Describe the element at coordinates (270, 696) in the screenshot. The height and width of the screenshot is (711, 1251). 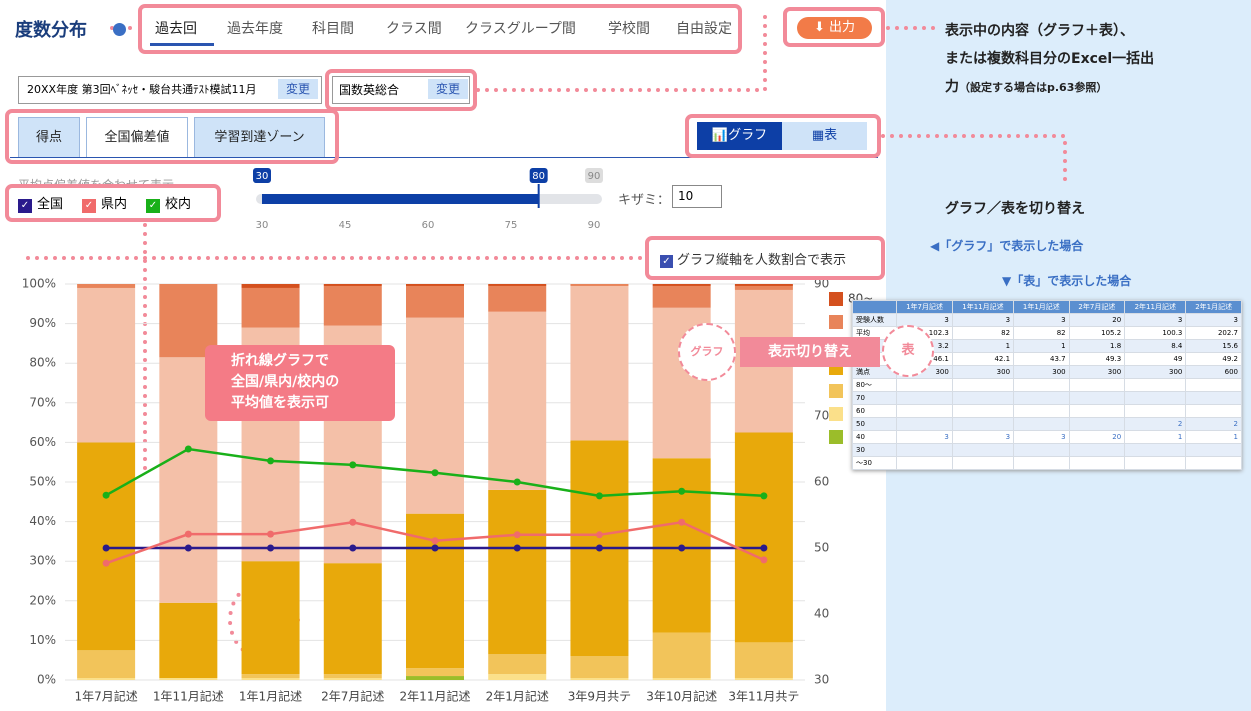
I see `x-tick-label: 1年1月記述` at that location.